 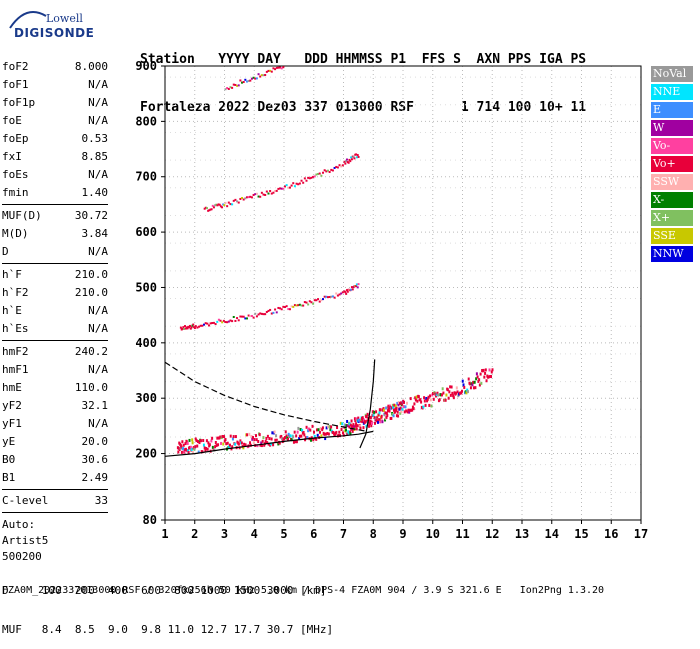 What do you see at coordinates (95, 192) in the screenshot?
I see `param-value: 1.40` at bounding box center [95, 192].